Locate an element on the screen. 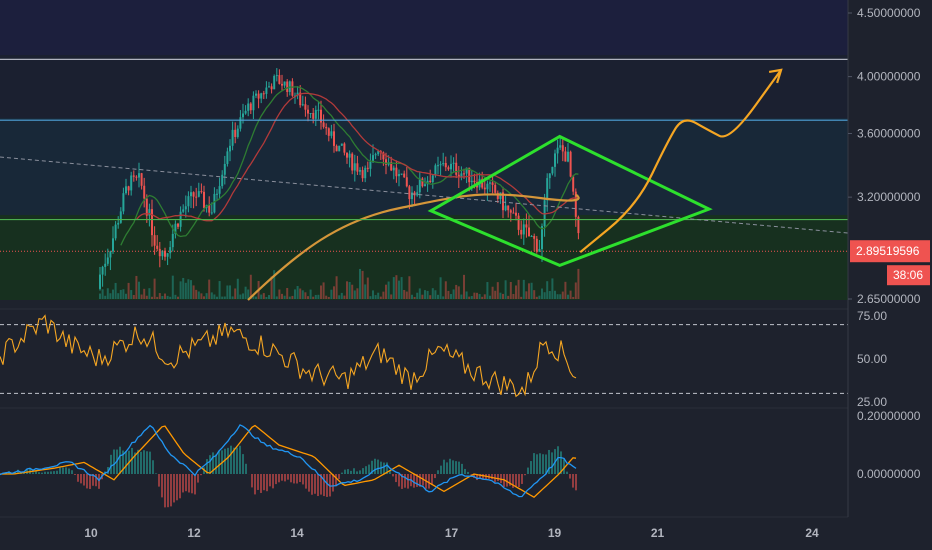 The width and height of the screenshot is (932, 550). price-badges: 2.89519596 38:06 is located at coordinates (890, 263).